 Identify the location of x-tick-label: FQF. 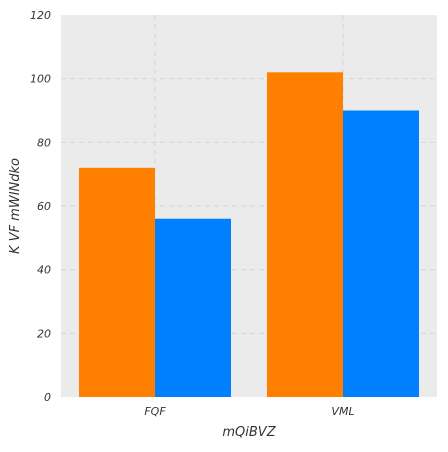
(155, 411).